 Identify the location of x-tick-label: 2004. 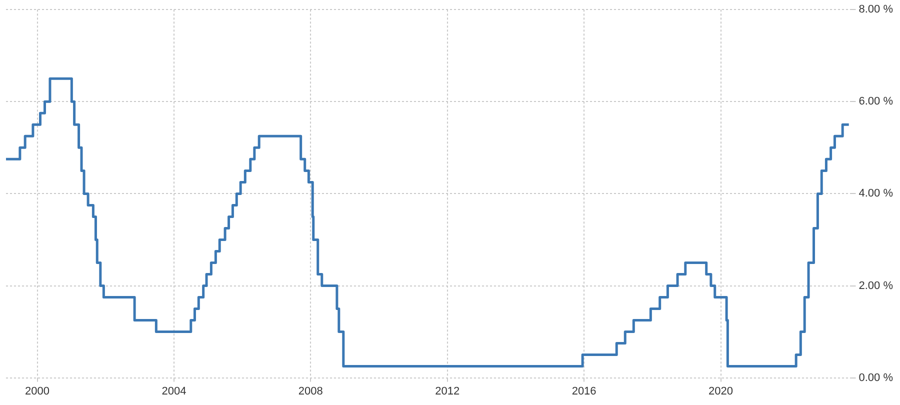
(174, 391).